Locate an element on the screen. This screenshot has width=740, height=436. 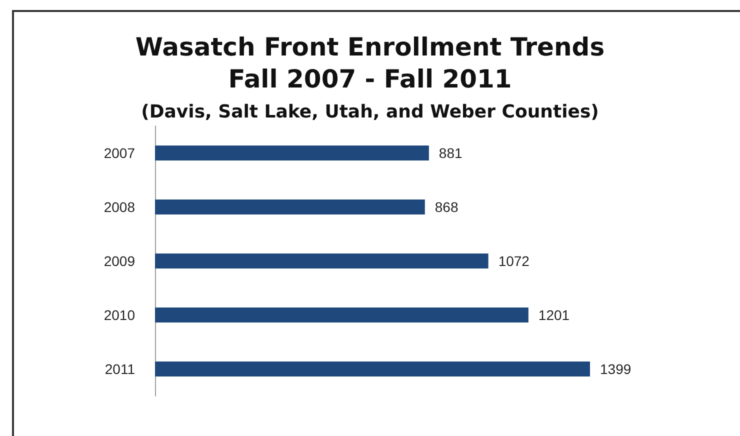
y-tick-label: 2009 is located at coordinates (120, 261).